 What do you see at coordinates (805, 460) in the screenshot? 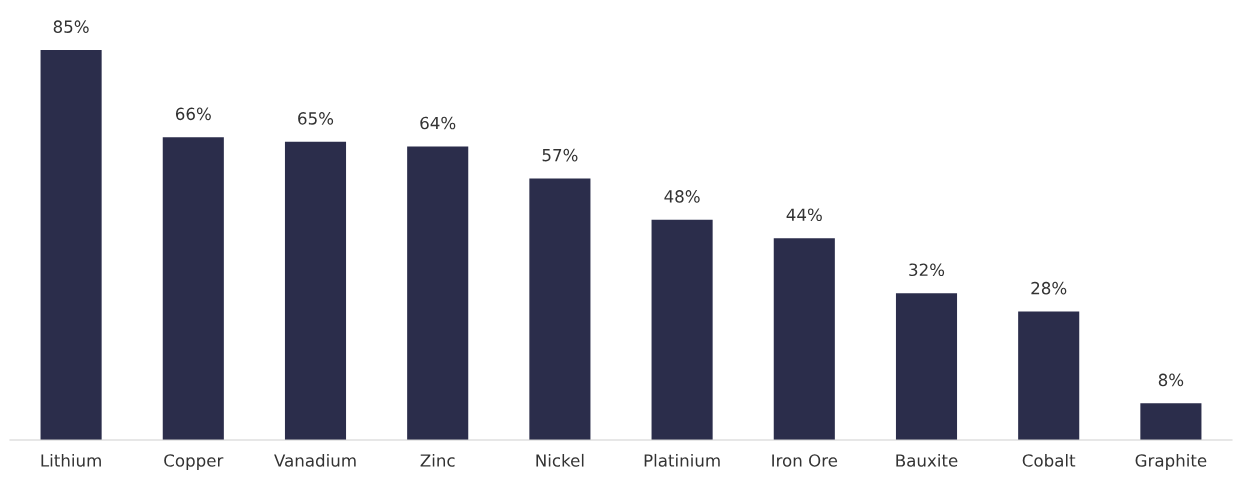
I see `x-tick-label: Iron Ore` at bounding box center [805, 460].